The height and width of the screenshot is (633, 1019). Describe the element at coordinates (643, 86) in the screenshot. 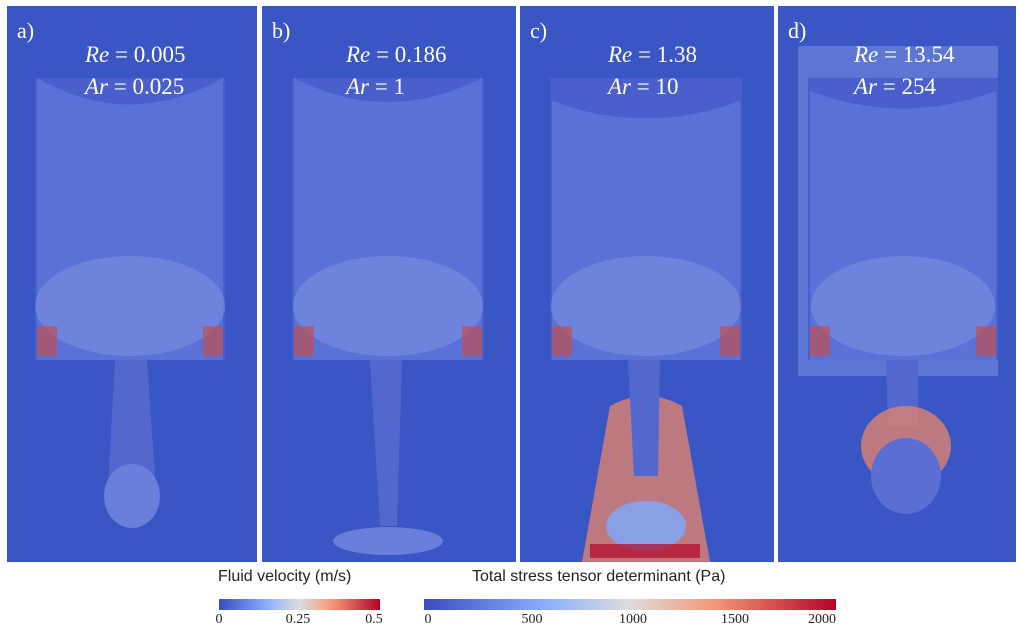

I see `archimedes-number: Ar = 10` at that location.